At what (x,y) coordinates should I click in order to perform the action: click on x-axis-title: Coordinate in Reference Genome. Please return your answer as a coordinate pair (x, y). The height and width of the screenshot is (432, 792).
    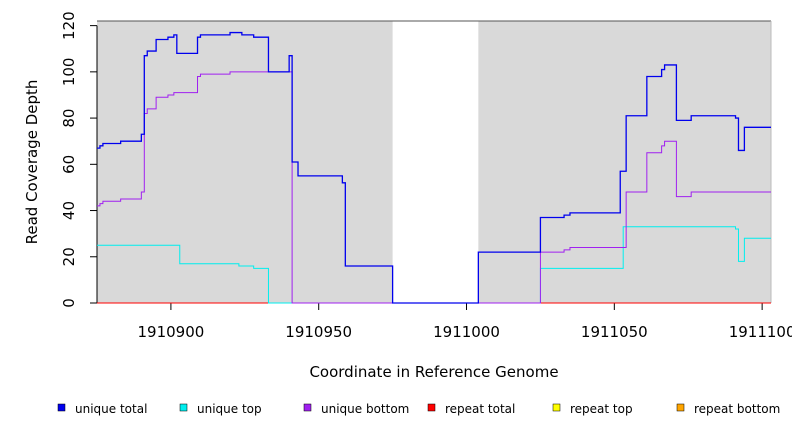
    Looking at the image, I should click on (433, 372).